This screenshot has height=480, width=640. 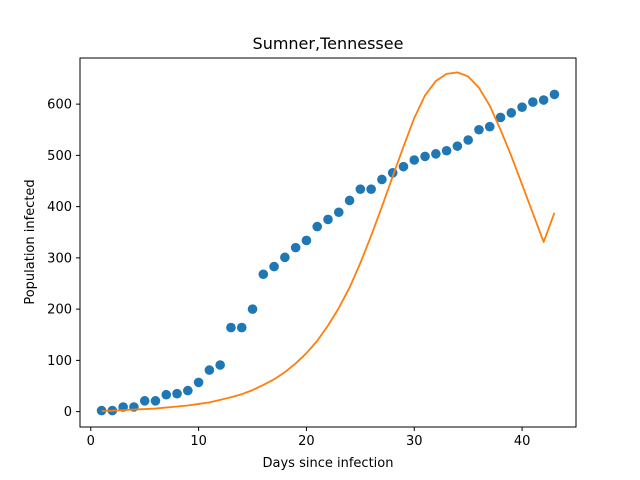 What do you see at coordinates (91, 441) in the screenshot?
I see `x-tick-label: 0` at bounding box center [91, 441].